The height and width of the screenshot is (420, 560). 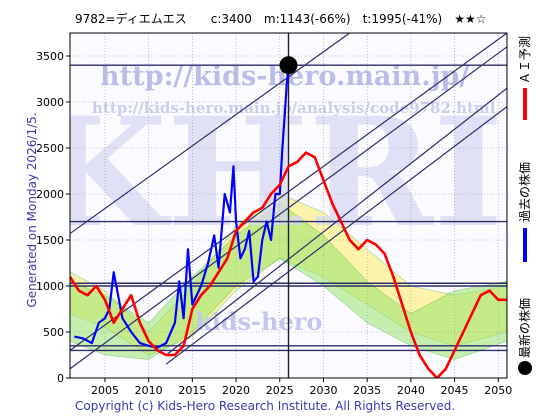 I want to click on legend-ai-label: ＡＩ予測, so click(x=525, y=60).